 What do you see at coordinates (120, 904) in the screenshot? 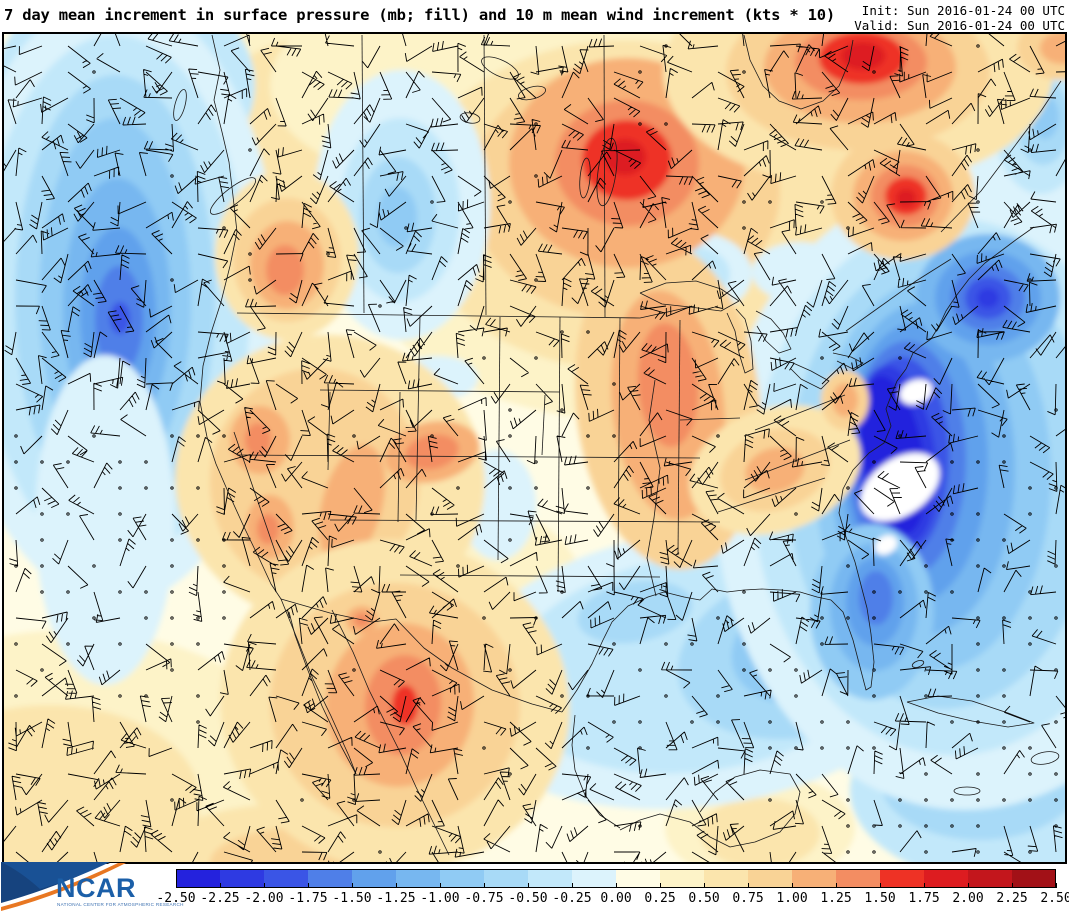
I see `ncar-logo-subtext: NATIONAL CENTER FOR ATMOSPHERIC RESEARCH` at bounding box center [120, 904].